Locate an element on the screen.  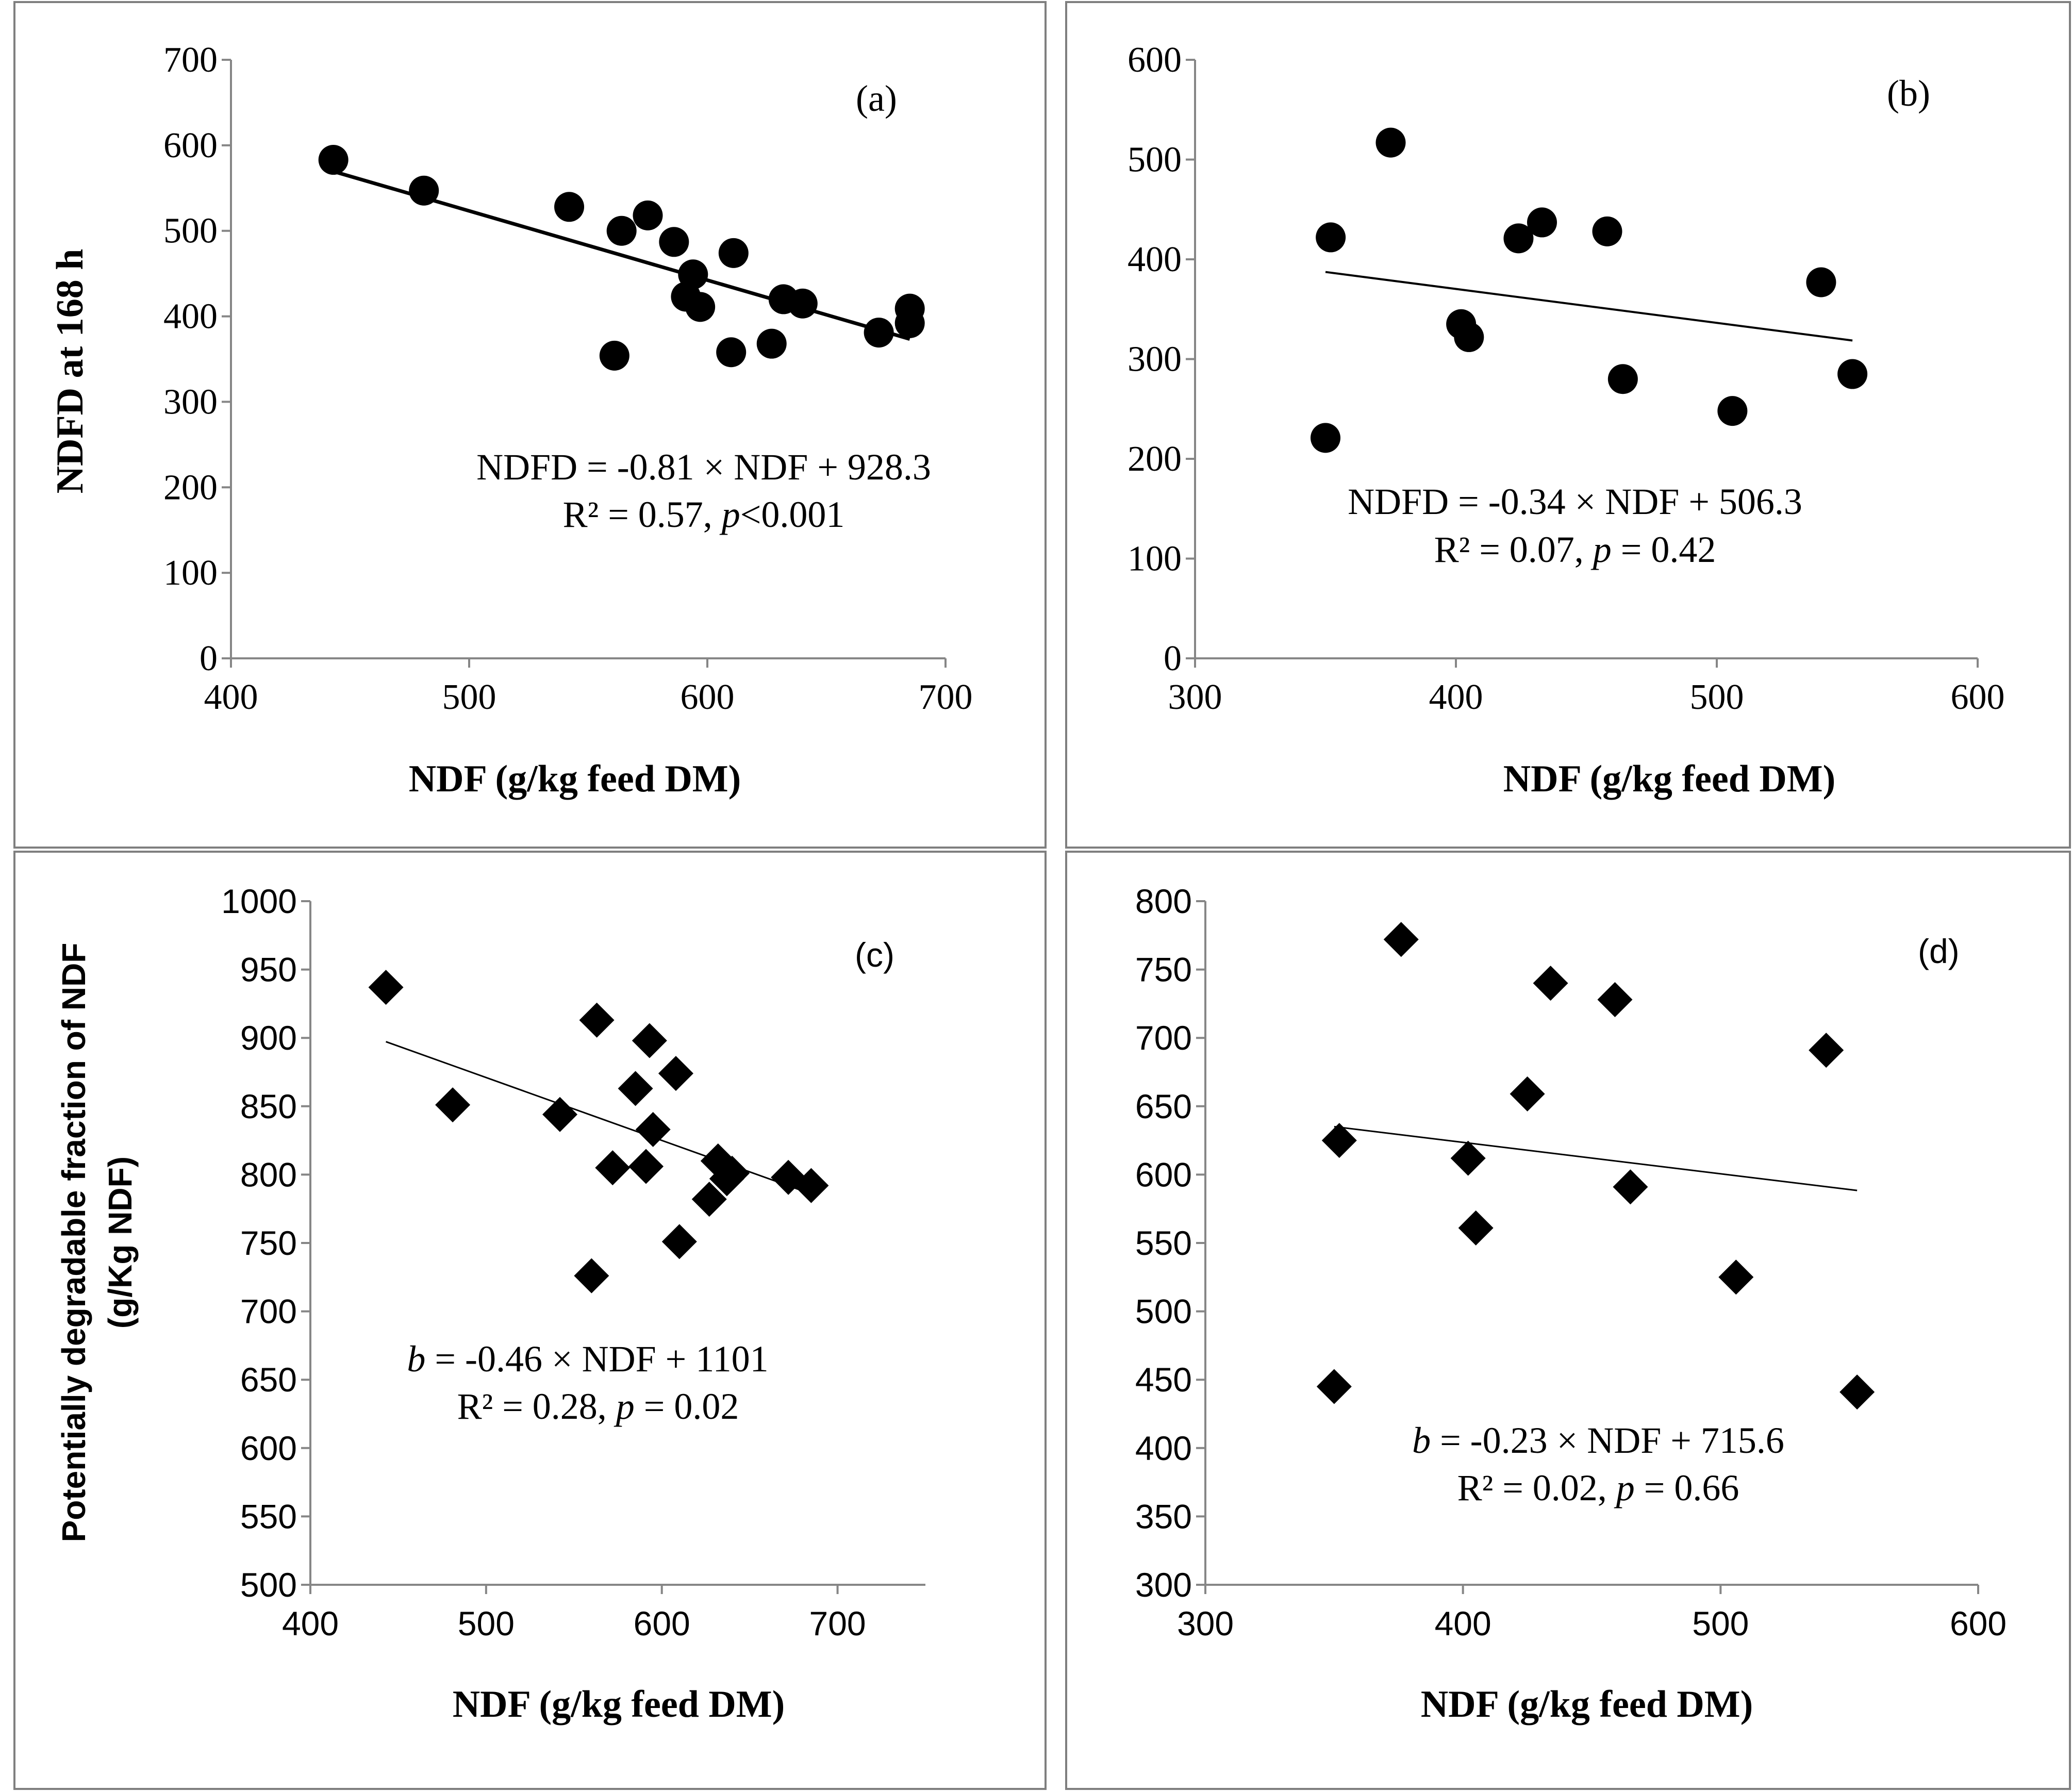
panel-c-y-tick-label: 700 is located at coordinates (268, 1312).